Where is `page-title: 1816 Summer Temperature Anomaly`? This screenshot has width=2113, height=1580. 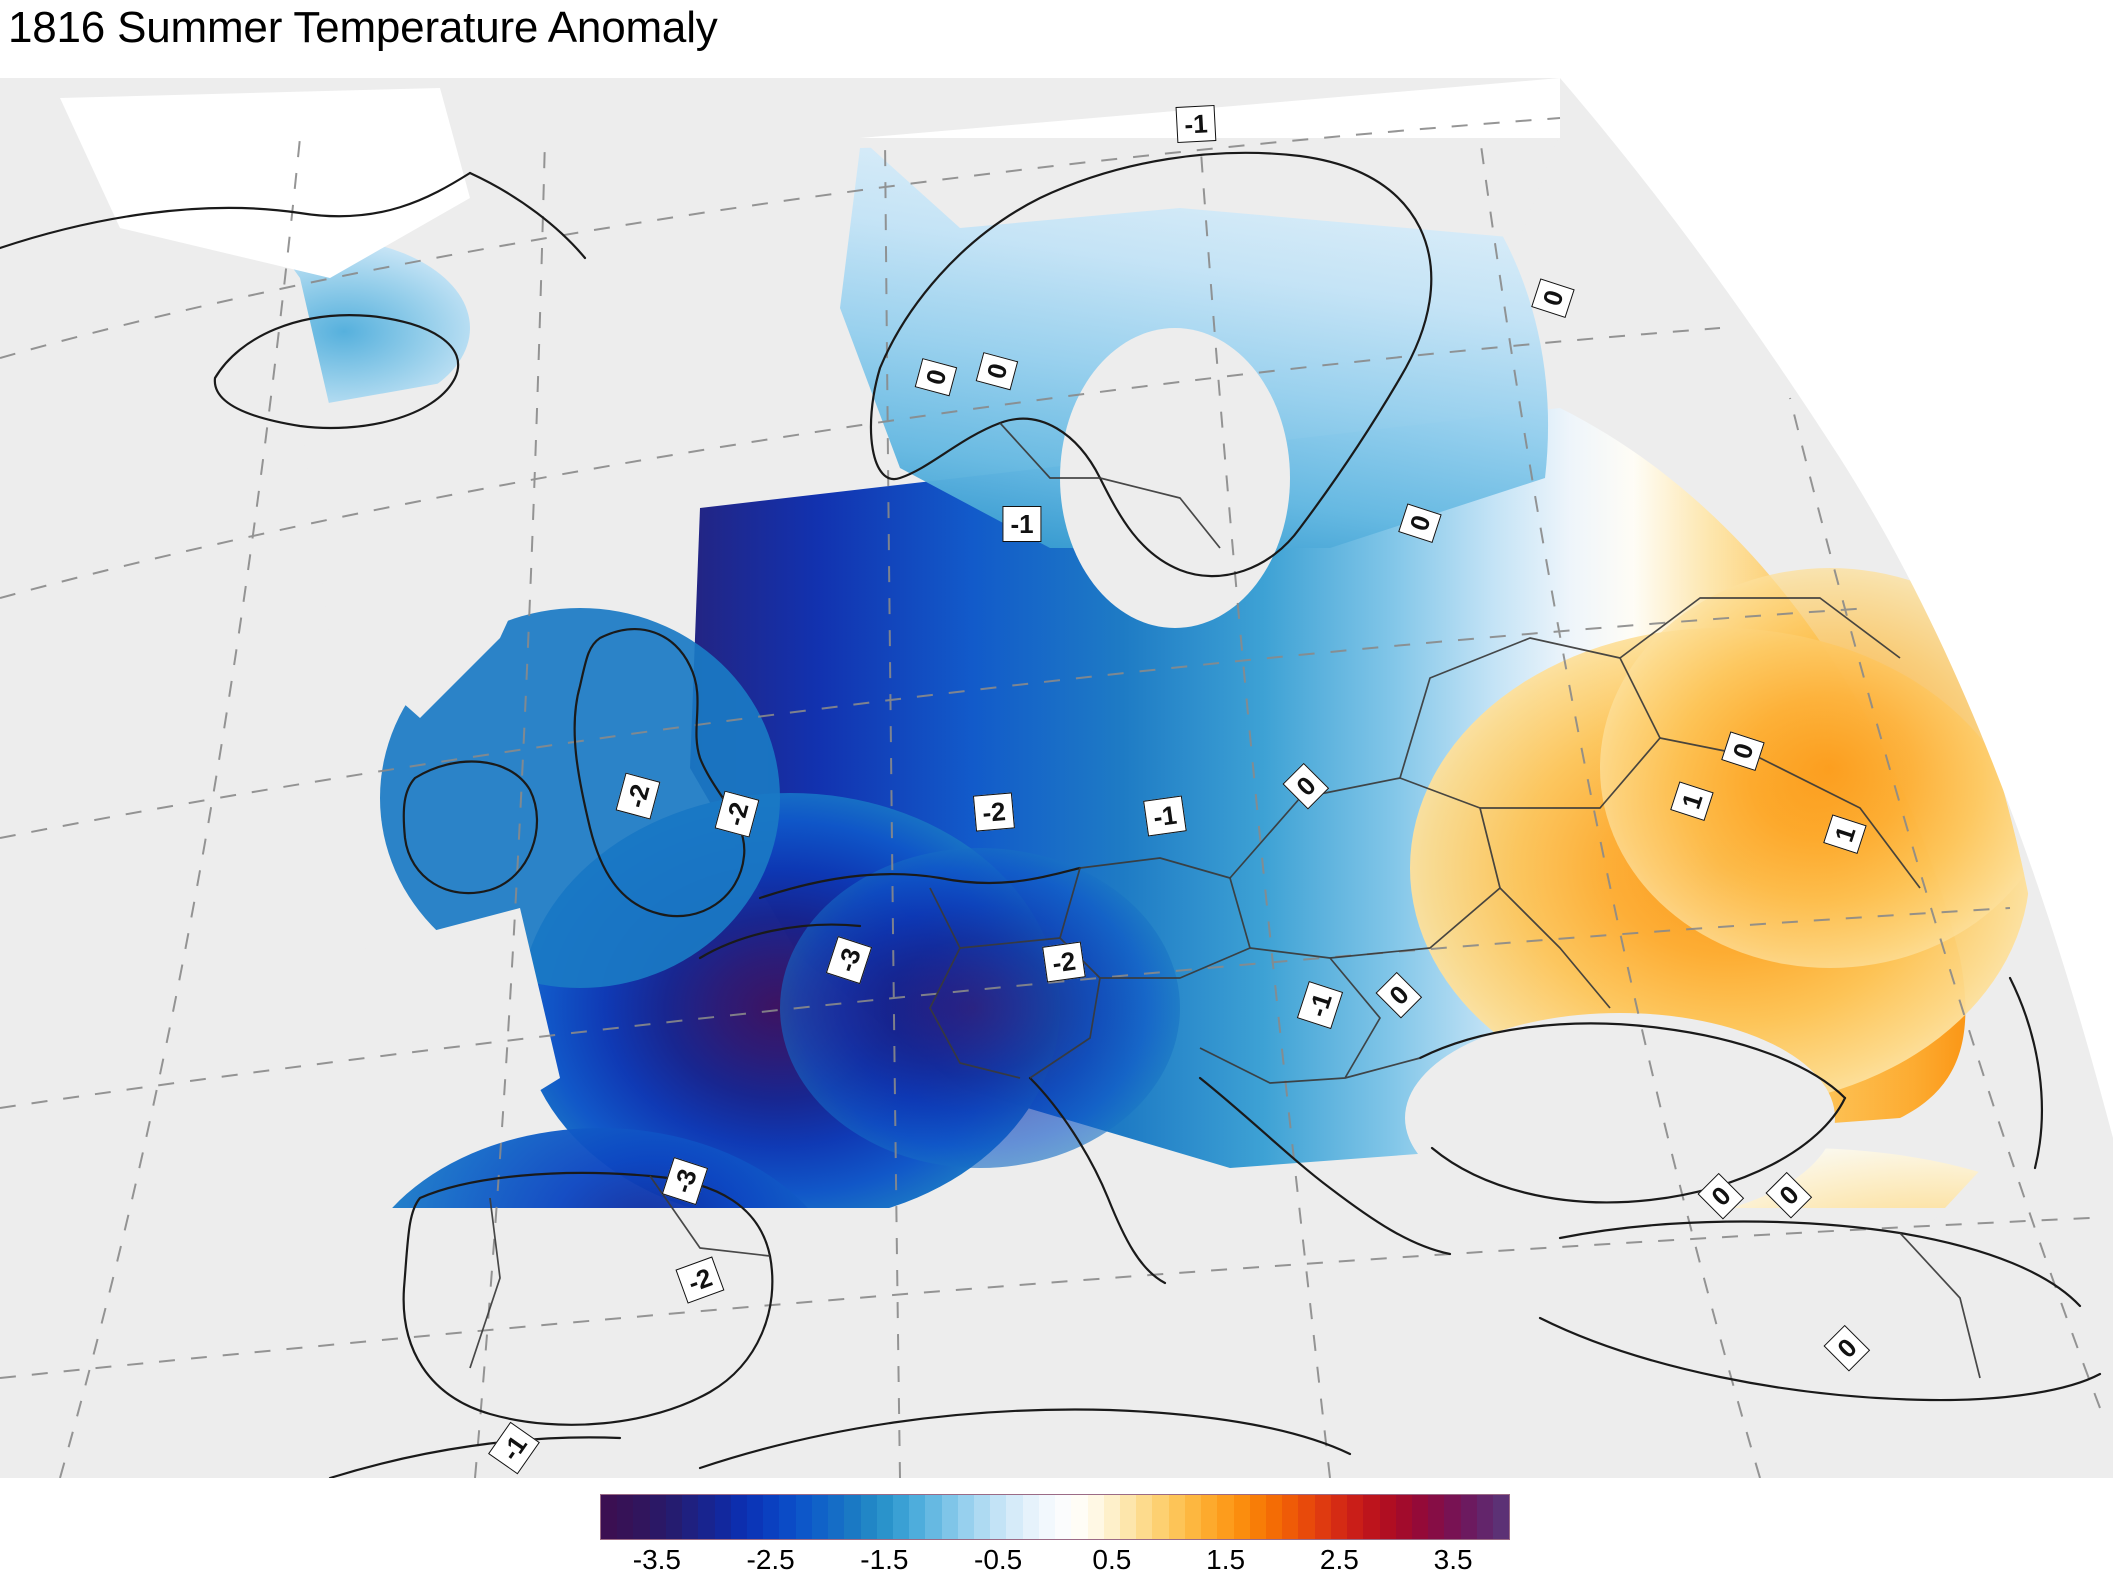 page-title: 1816 Summer Temperature Anomaly is located at coordinates (363, 27).